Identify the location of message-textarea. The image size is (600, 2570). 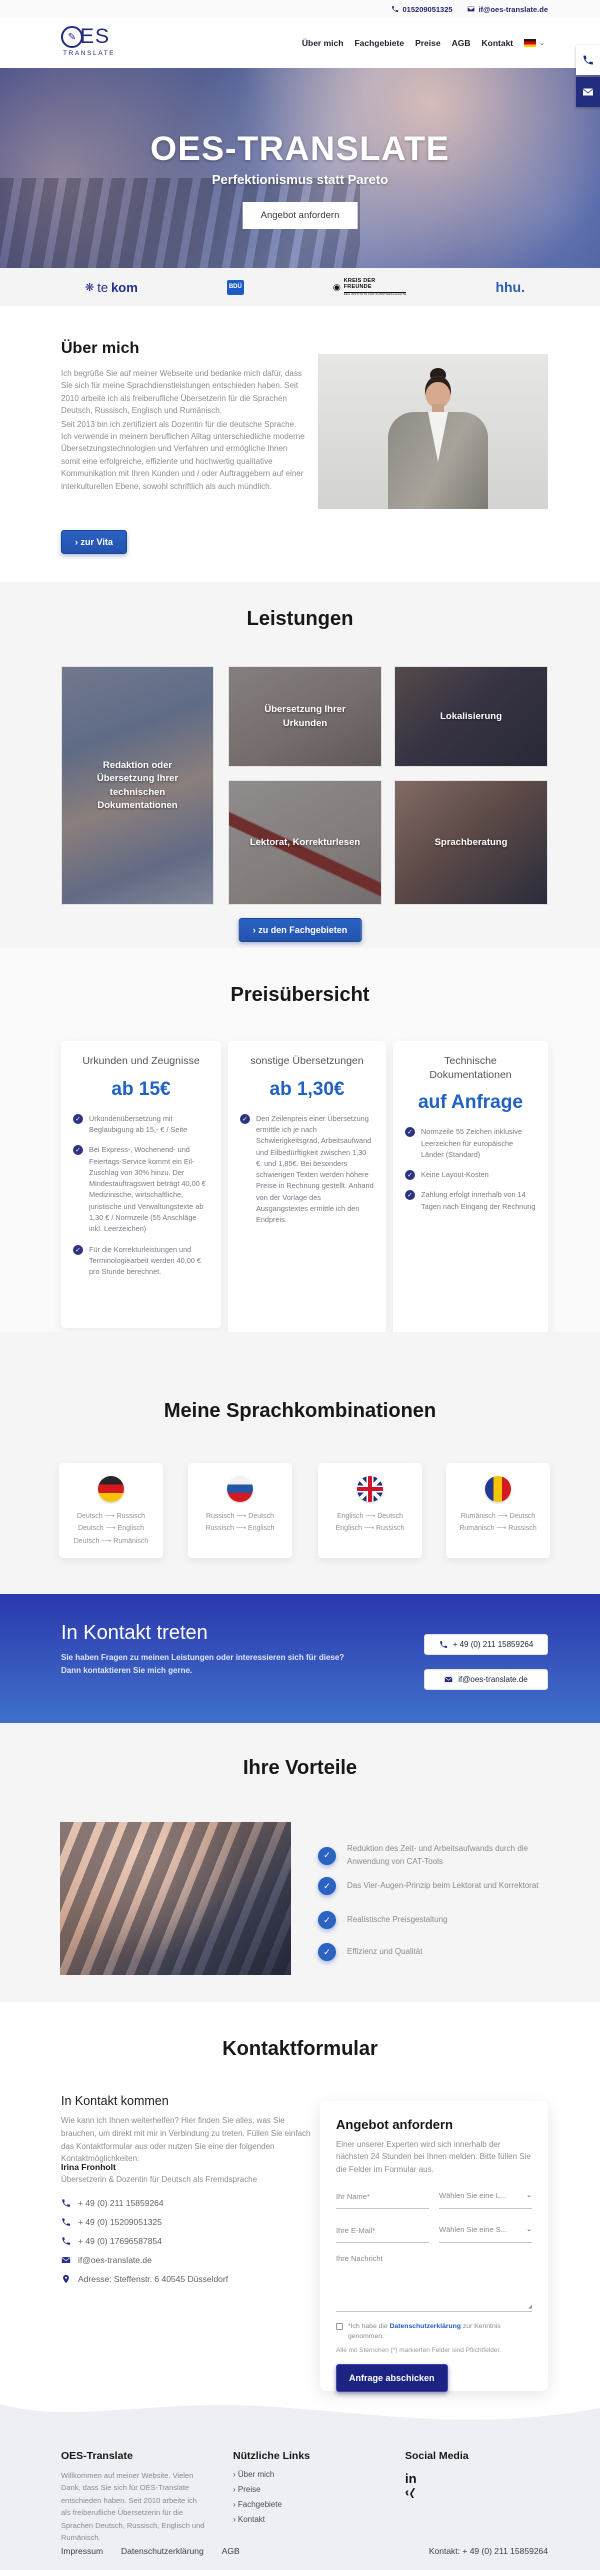
(434, 2280).